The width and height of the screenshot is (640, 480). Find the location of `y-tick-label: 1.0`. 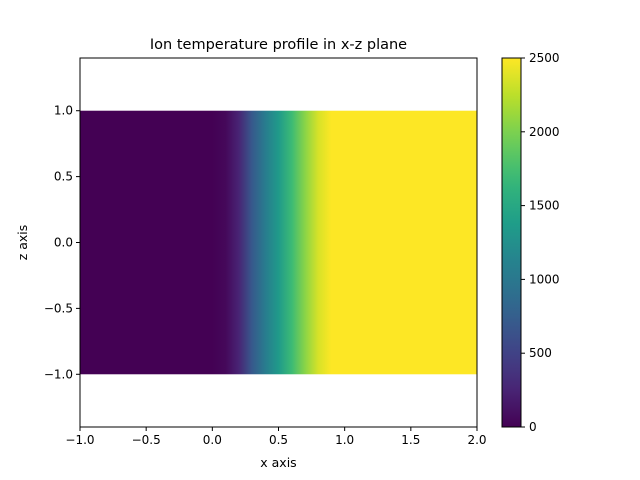

y-tick-label: 1.0 is located at coordinates (63, 111).